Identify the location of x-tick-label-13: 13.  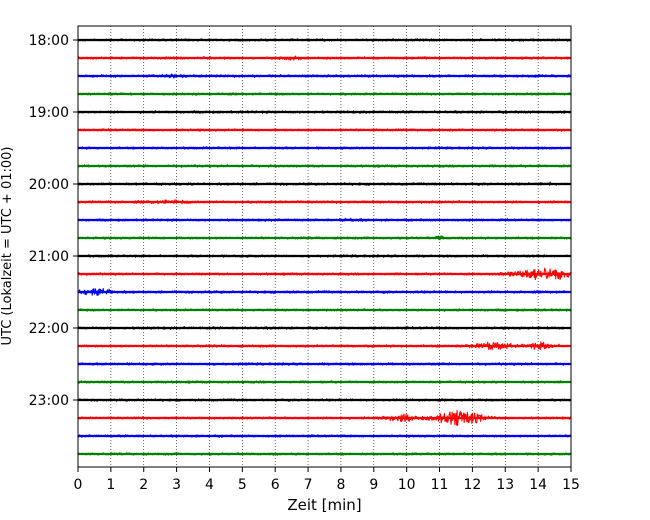
(505, 485).